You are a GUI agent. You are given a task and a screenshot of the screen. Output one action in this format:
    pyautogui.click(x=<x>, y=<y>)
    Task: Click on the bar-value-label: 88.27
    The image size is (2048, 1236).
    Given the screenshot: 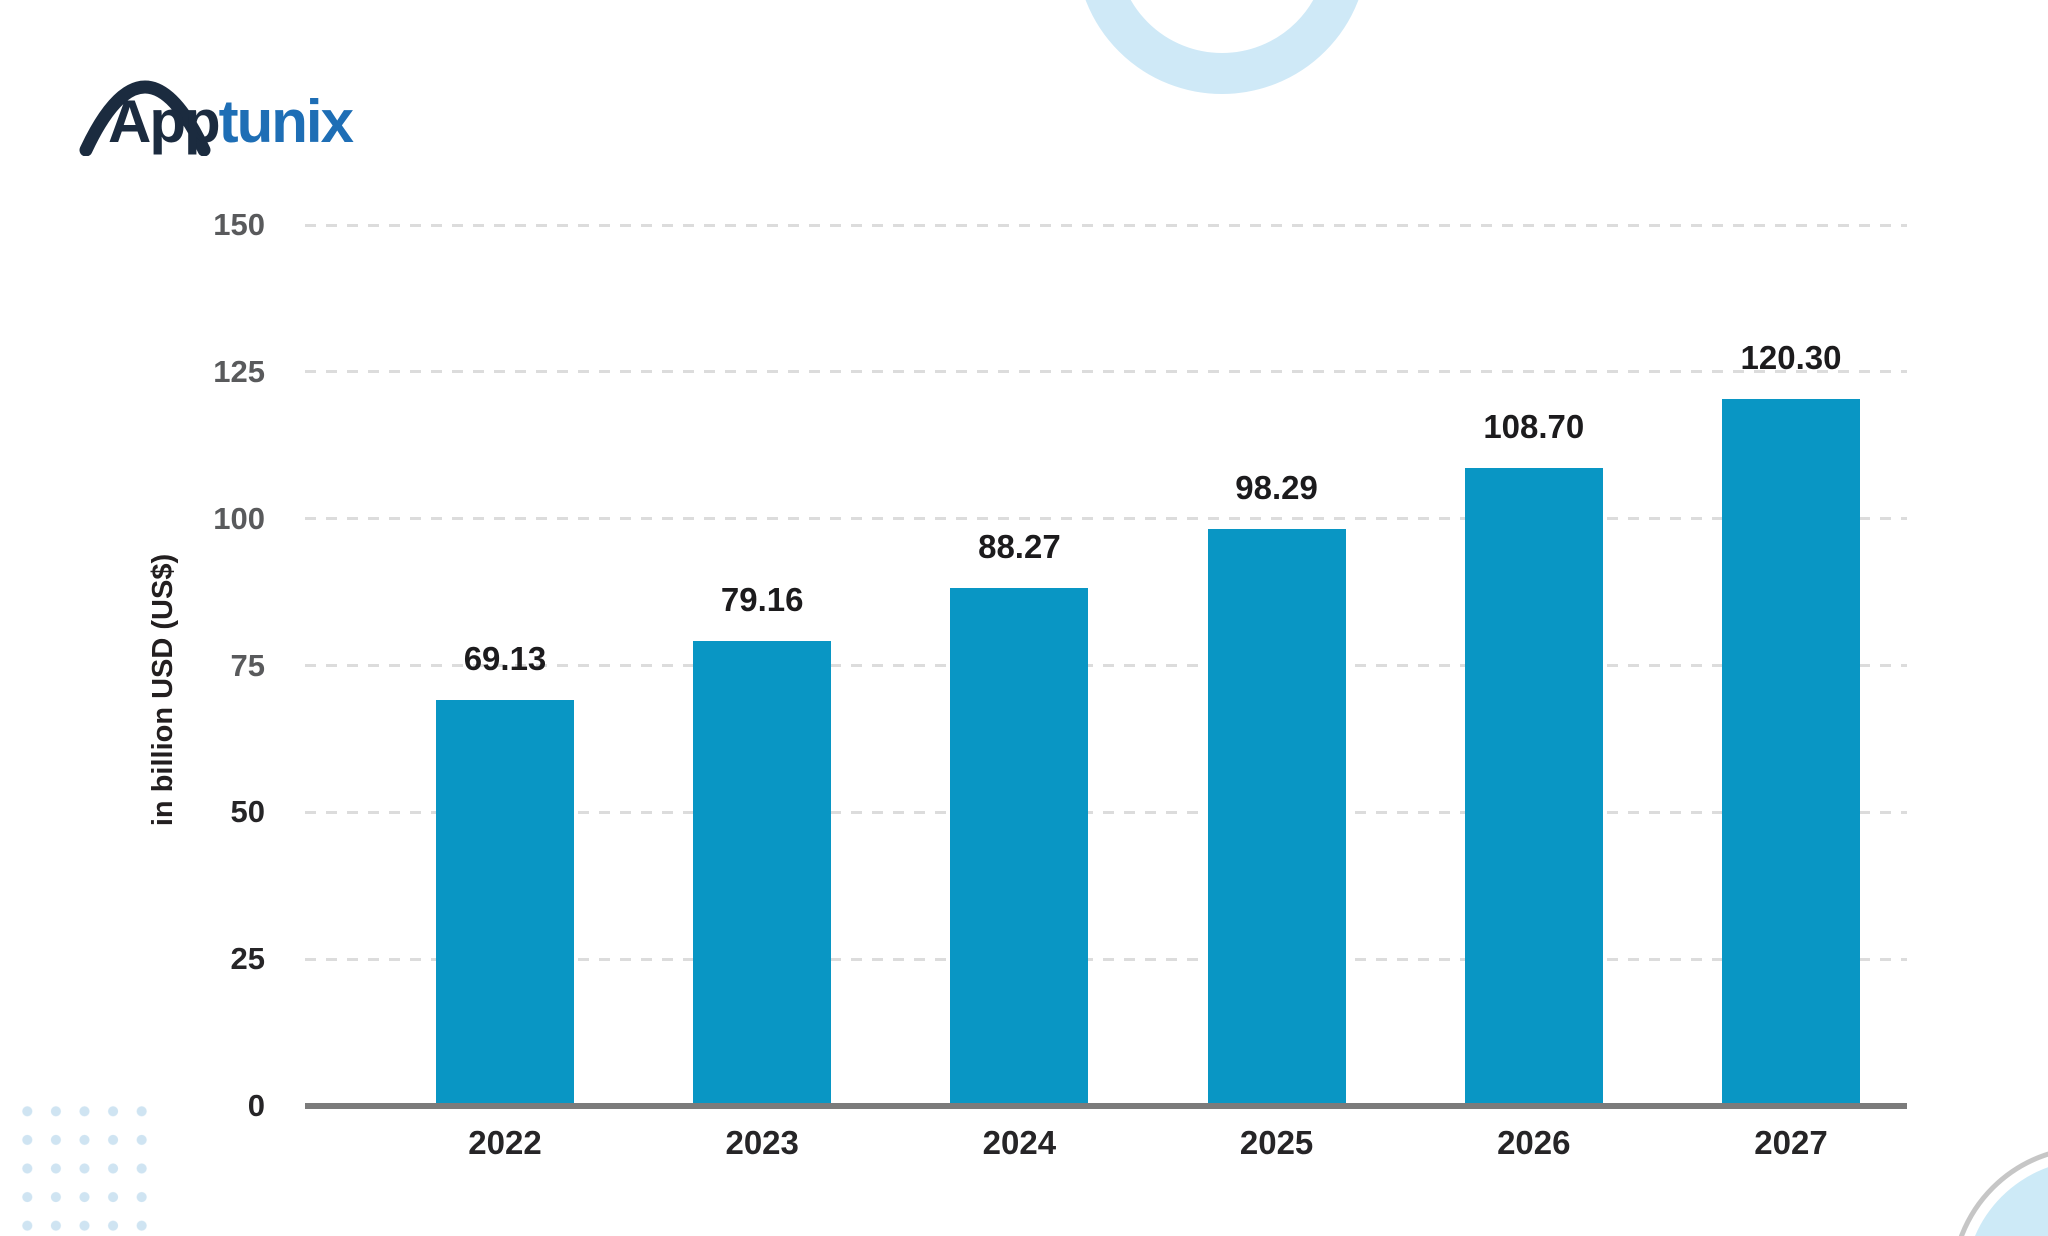 What is the action you would take?
    pyautogui.click(x=1019, y=546)
    